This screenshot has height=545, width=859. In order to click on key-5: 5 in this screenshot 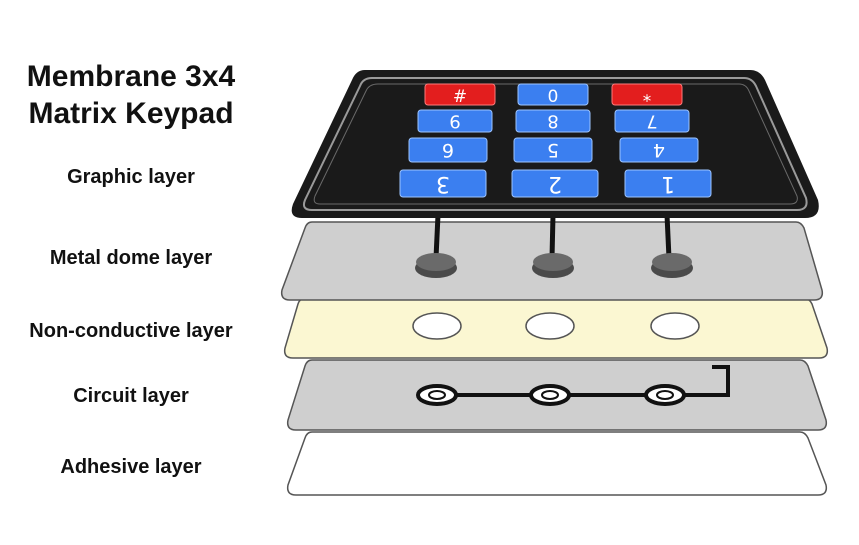, I will do `click(553, 150)`.